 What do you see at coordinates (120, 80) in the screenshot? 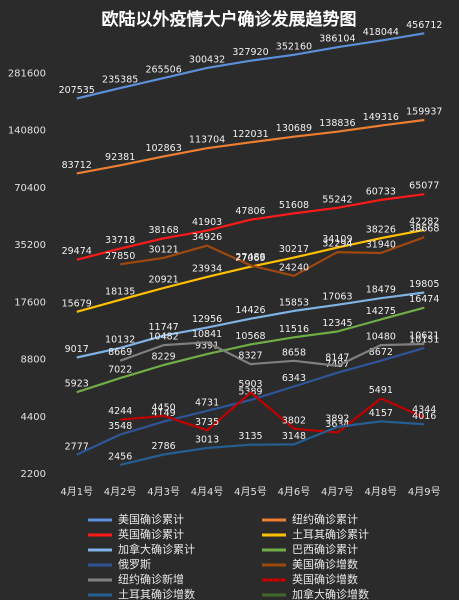
I see `data-label: 235385` at bounding box center [120, 80].